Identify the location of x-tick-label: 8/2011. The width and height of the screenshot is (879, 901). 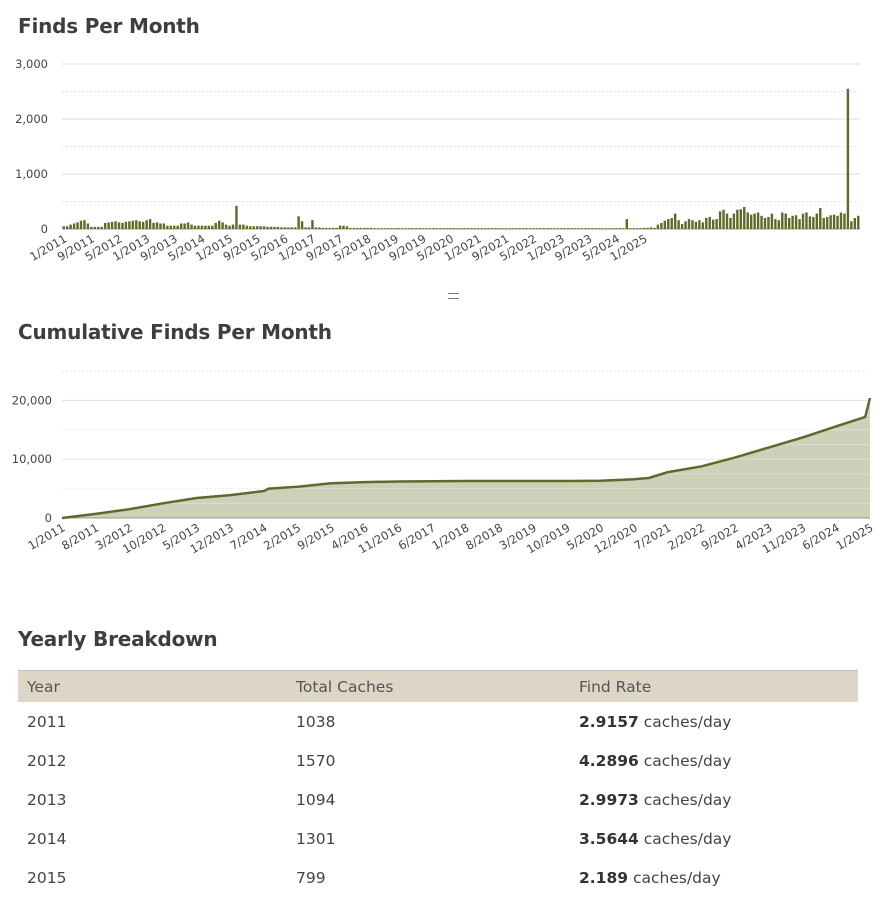
(80, 536).